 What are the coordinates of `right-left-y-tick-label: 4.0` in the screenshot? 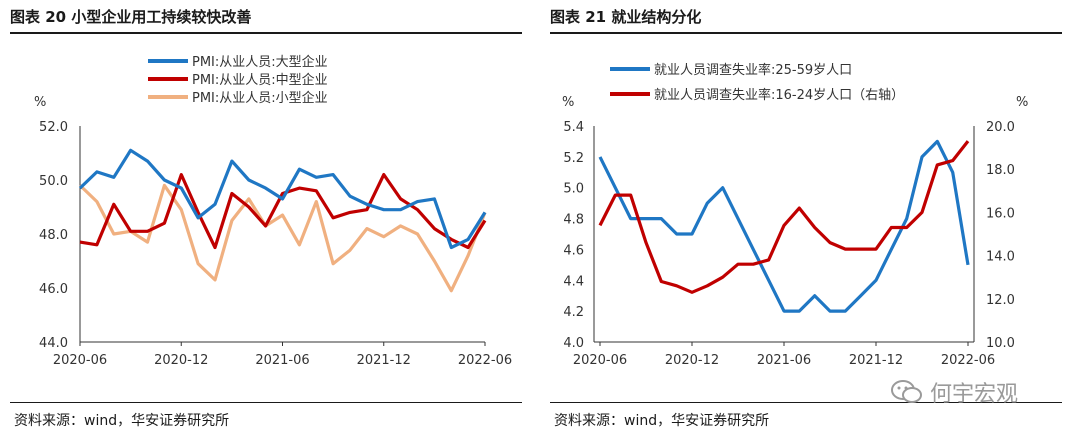 It's located at (573, 343).